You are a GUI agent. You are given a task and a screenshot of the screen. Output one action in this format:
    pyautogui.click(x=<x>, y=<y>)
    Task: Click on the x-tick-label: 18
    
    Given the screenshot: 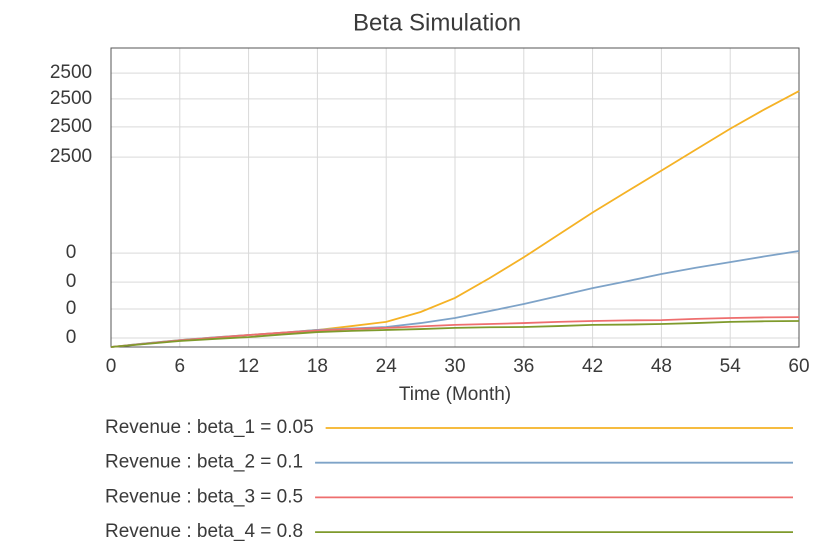 What is the action you would take?
    pyautogui.click(x=317, y=366)
    